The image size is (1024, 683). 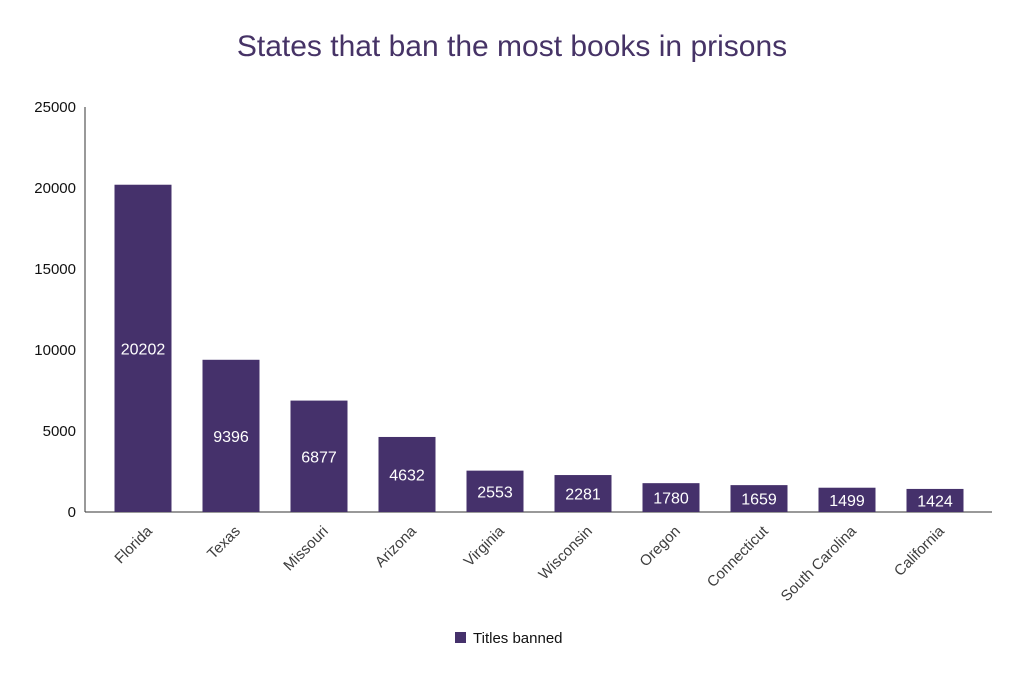 I want to click on data-label: 20202, so click(x=143, y=349).